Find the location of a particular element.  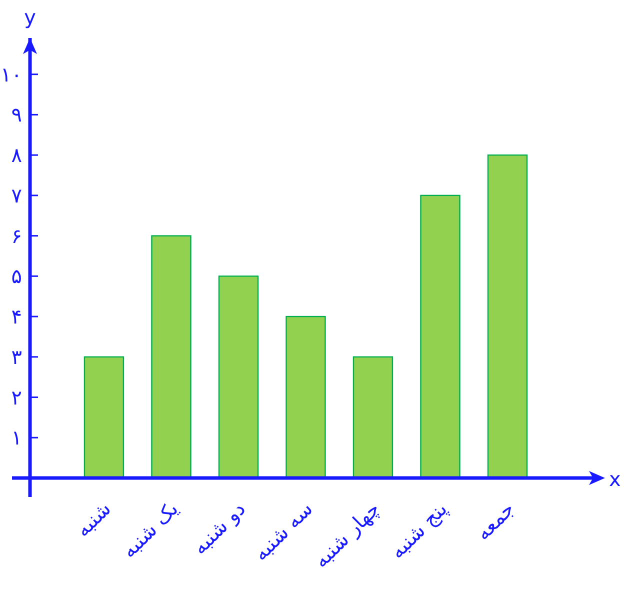

x-tick-label: دو شنبه is located at coordinates (218, 528).